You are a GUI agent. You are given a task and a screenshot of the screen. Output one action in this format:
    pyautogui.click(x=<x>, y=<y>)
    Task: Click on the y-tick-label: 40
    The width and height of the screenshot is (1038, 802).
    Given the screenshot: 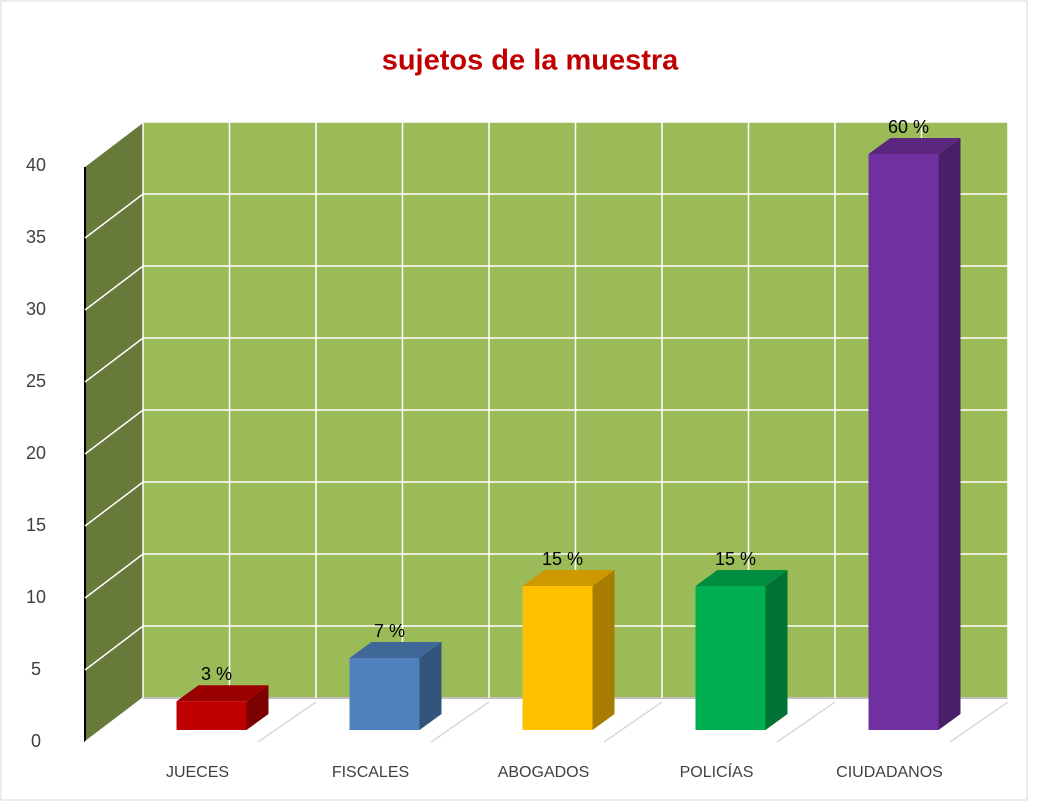 What is the action you would take?
    pyautogui.click(x=36, y=165)
    